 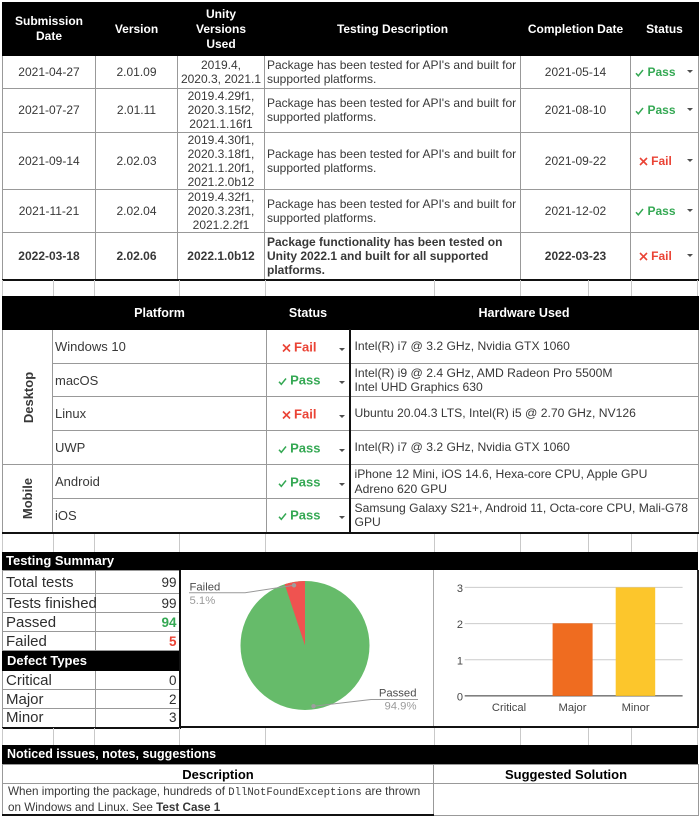 I want to click on svg-text: Minor, so click(x=636, y=708).